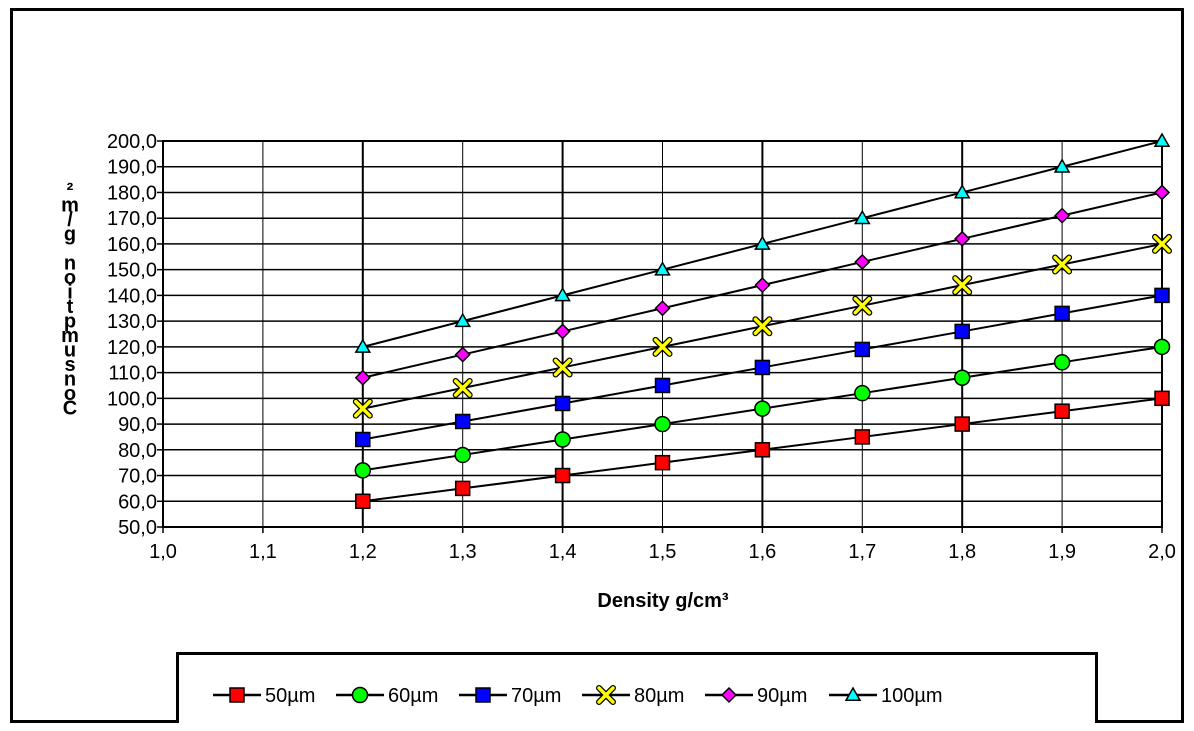 This screenshot has width=1194, height=731. I want to click on y-tick-label: 160,0, so click(132, 245).